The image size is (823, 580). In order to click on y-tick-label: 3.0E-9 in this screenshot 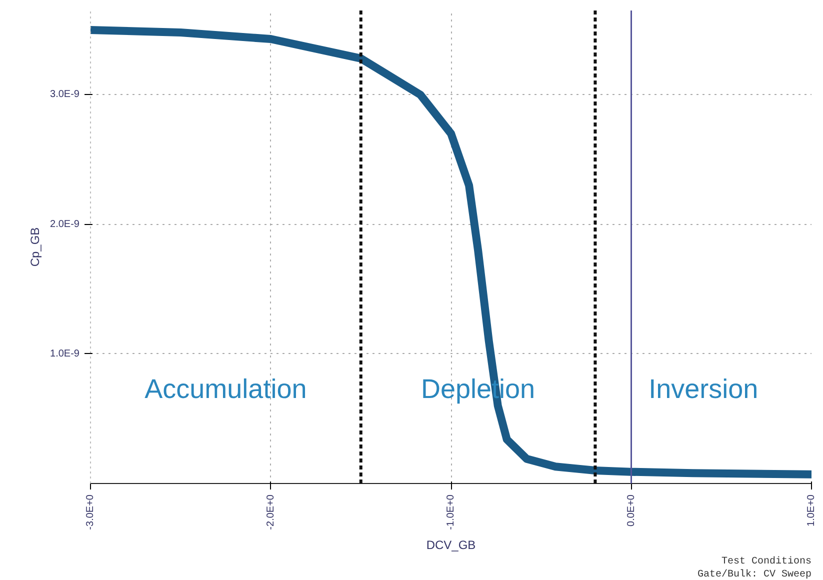, I will do `click(65, 94)`.